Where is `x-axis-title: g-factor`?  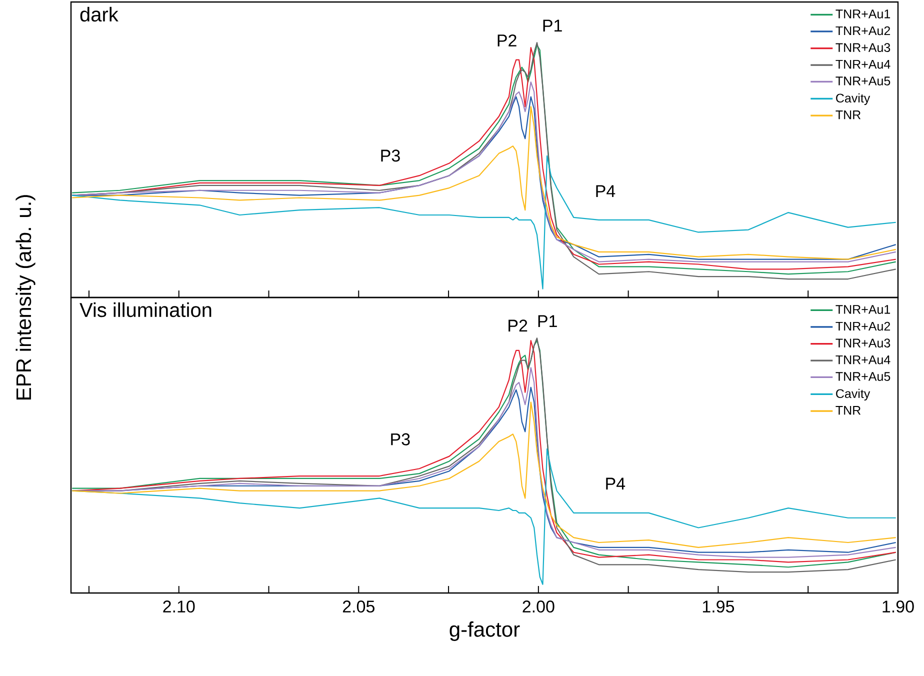 x-axis-title: g-factor is located at coordinates (485, 631).